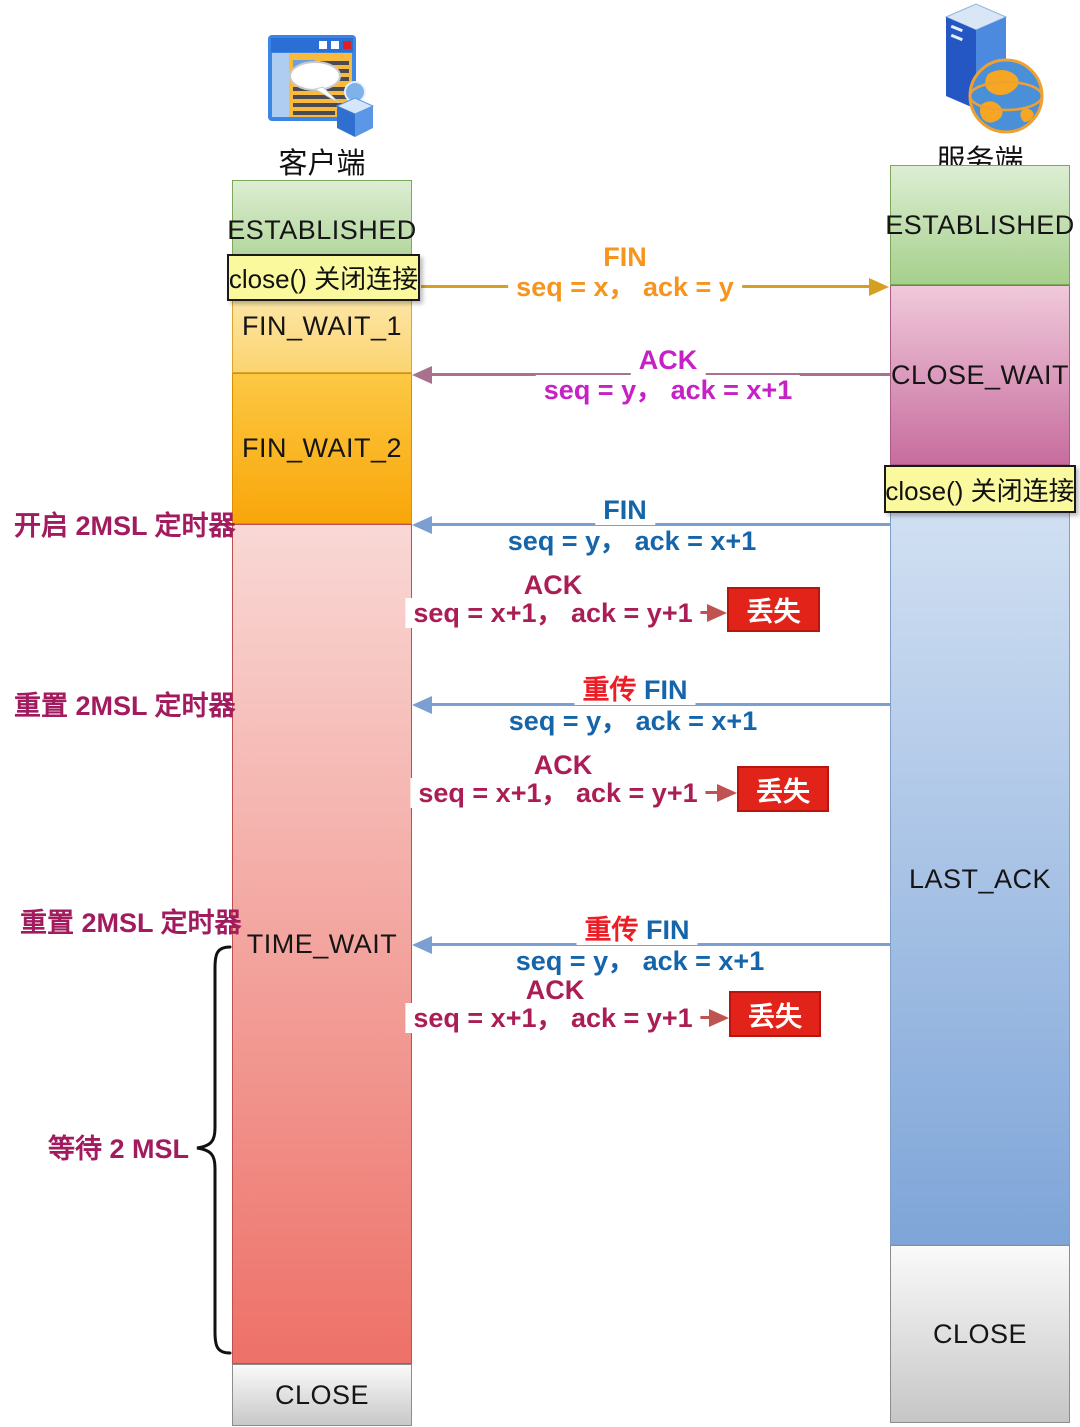 The height and width of the screenshot is (1427, 1080). I want to click on arrow-line, so click(661, 524).